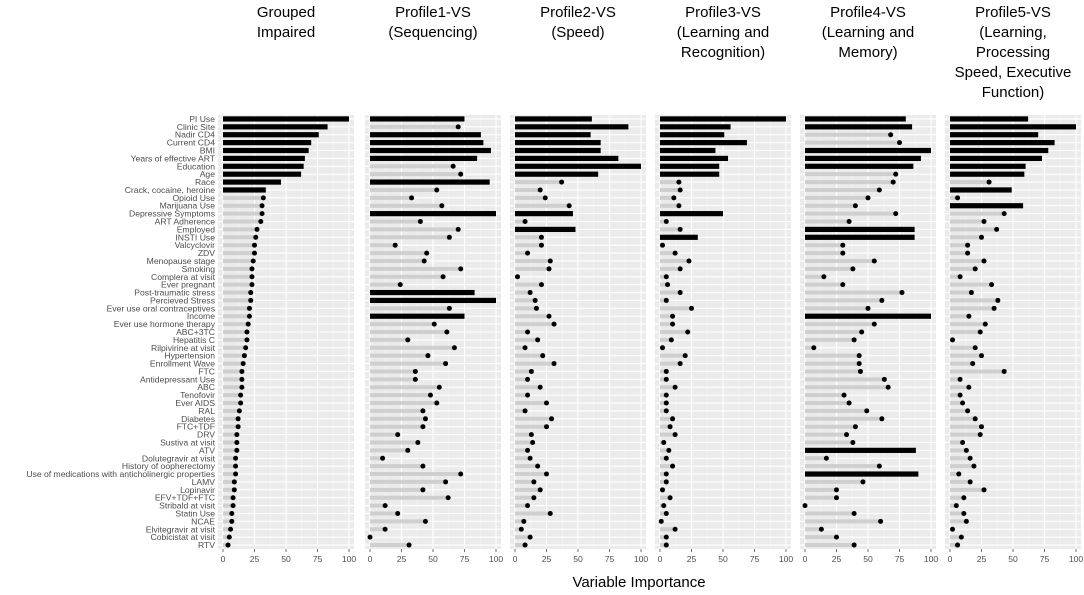 The image size is (1084, 595). What do you see at coordinates (982, 559) in the screenshot?
I see `x-tick-label: 25` at bounding box center [982, 559].